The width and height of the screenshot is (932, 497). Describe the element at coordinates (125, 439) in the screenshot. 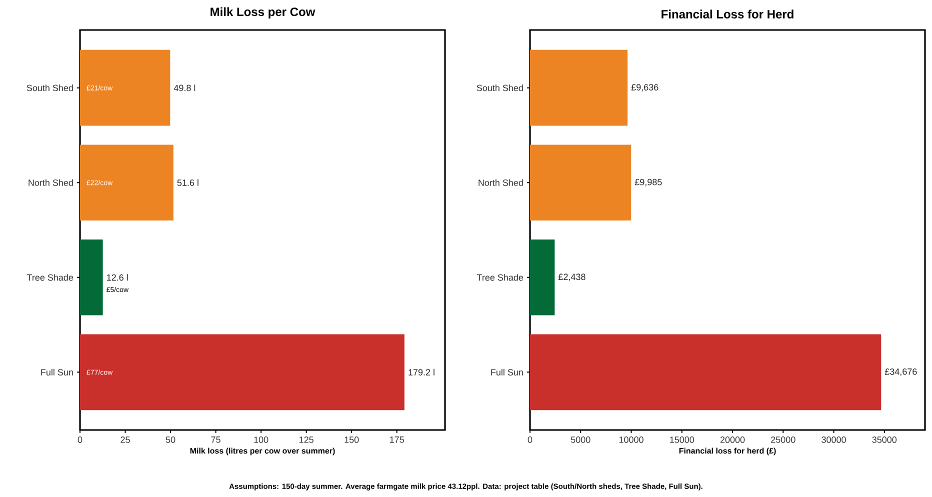

I see `x-tick-label: 25` at that location.